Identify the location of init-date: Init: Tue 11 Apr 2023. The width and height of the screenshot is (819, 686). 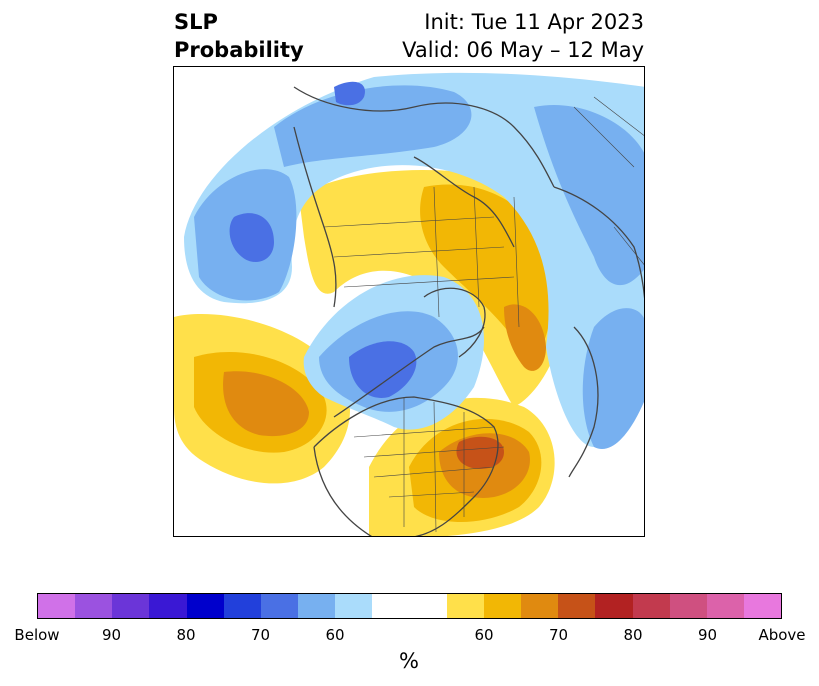
(534, 22).